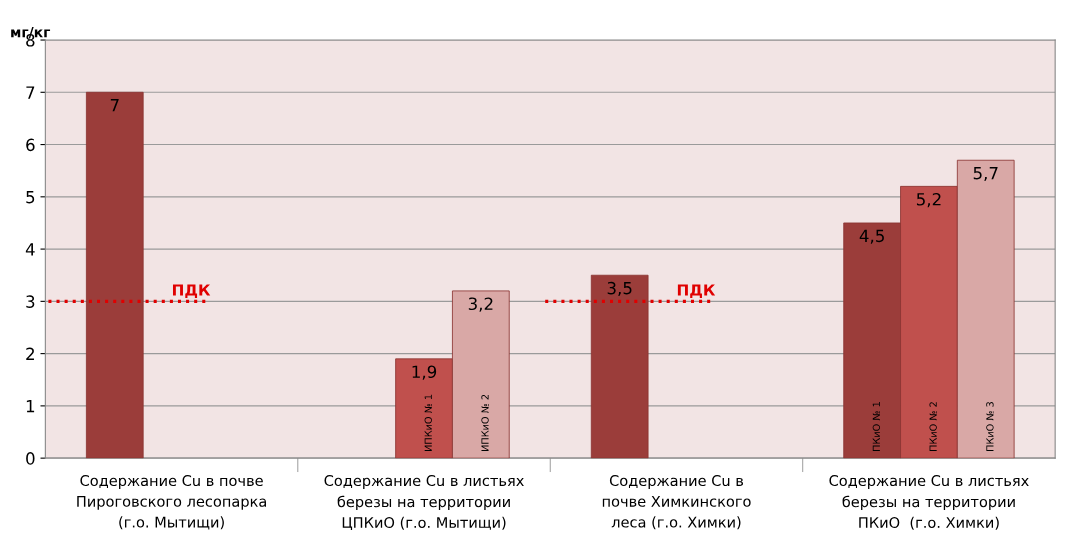 The image size is (1080, 556). Describe the element at coordinates (30, 353) in the screenshot. I see `y-tick-label: 2` at that location.